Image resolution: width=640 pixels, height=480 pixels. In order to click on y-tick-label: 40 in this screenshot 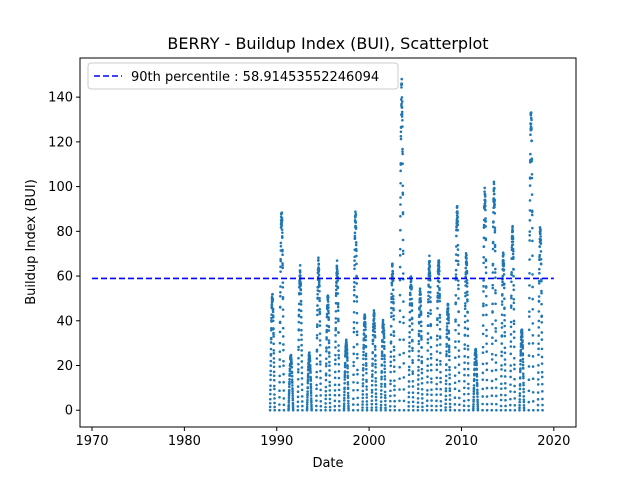, I will do `click(64, 321)`.